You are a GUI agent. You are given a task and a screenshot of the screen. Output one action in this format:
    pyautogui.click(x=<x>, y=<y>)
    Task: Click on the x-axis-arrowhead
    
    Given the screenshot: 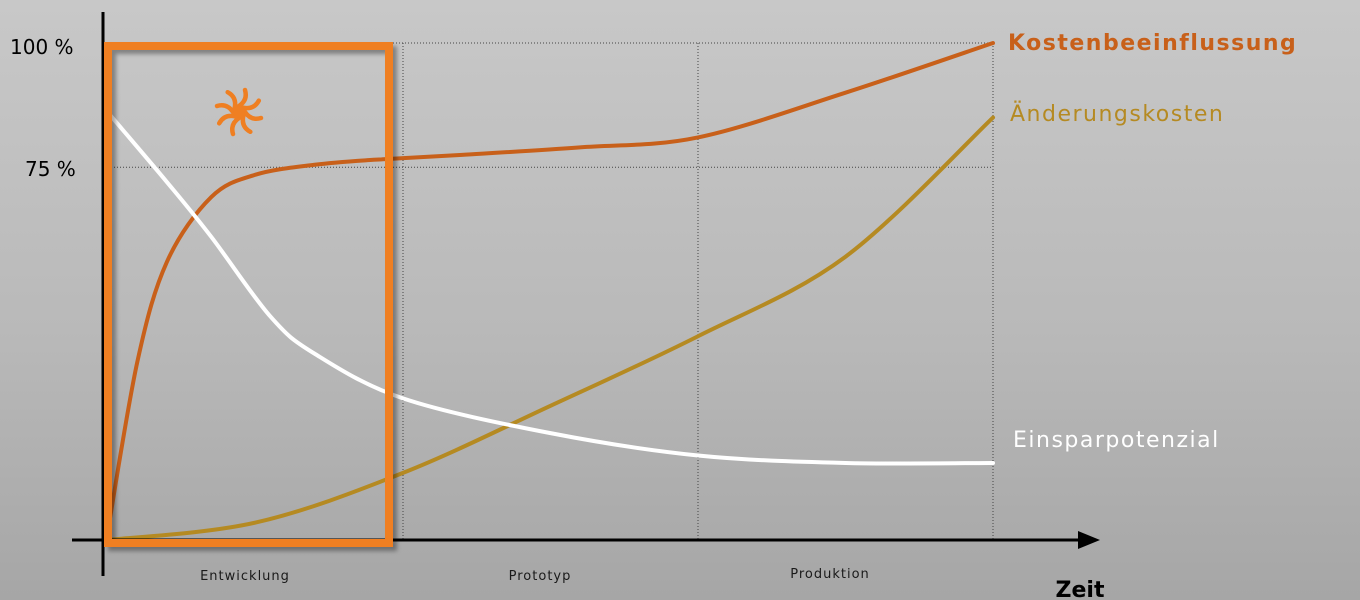 What is the action you would take?
    pyautogui.click(x=1089, y=540)
    